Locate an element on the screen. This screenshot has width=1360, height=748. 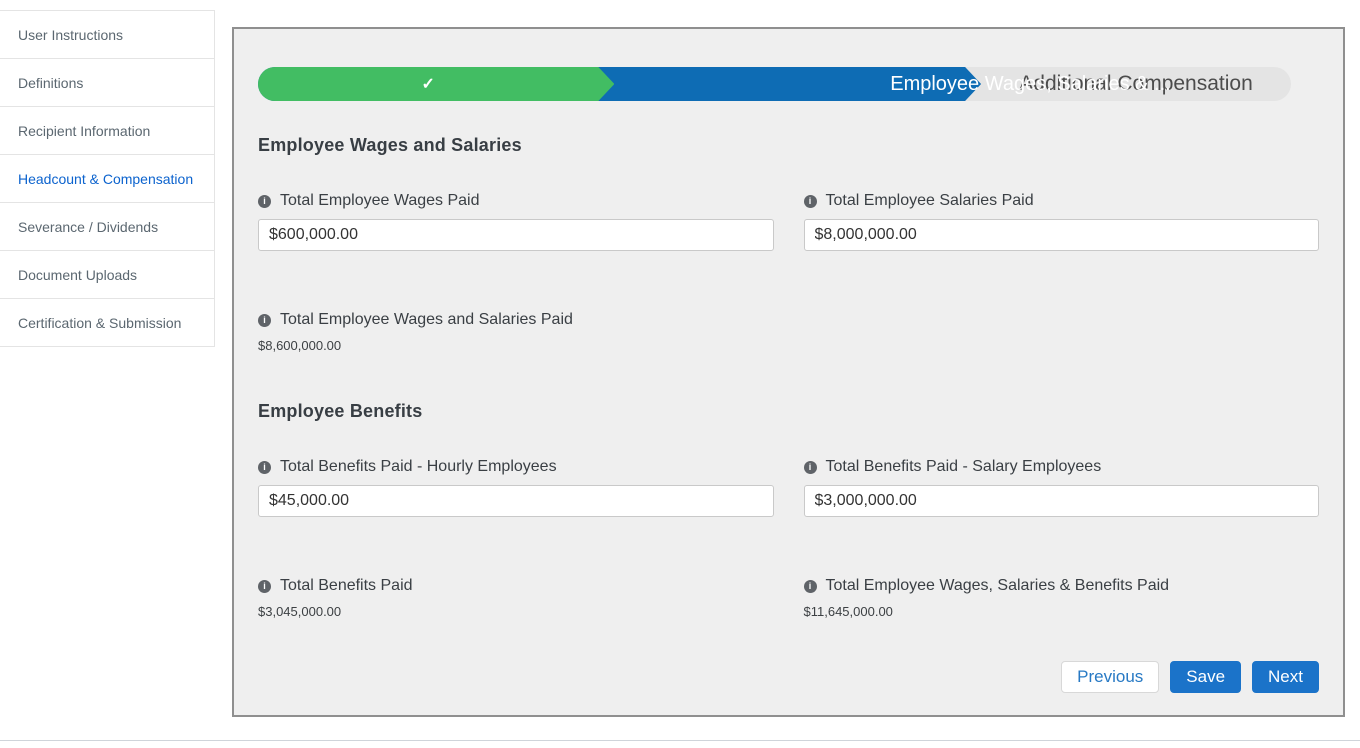
check-icon: ✓ is located at coordinates (428, 84).